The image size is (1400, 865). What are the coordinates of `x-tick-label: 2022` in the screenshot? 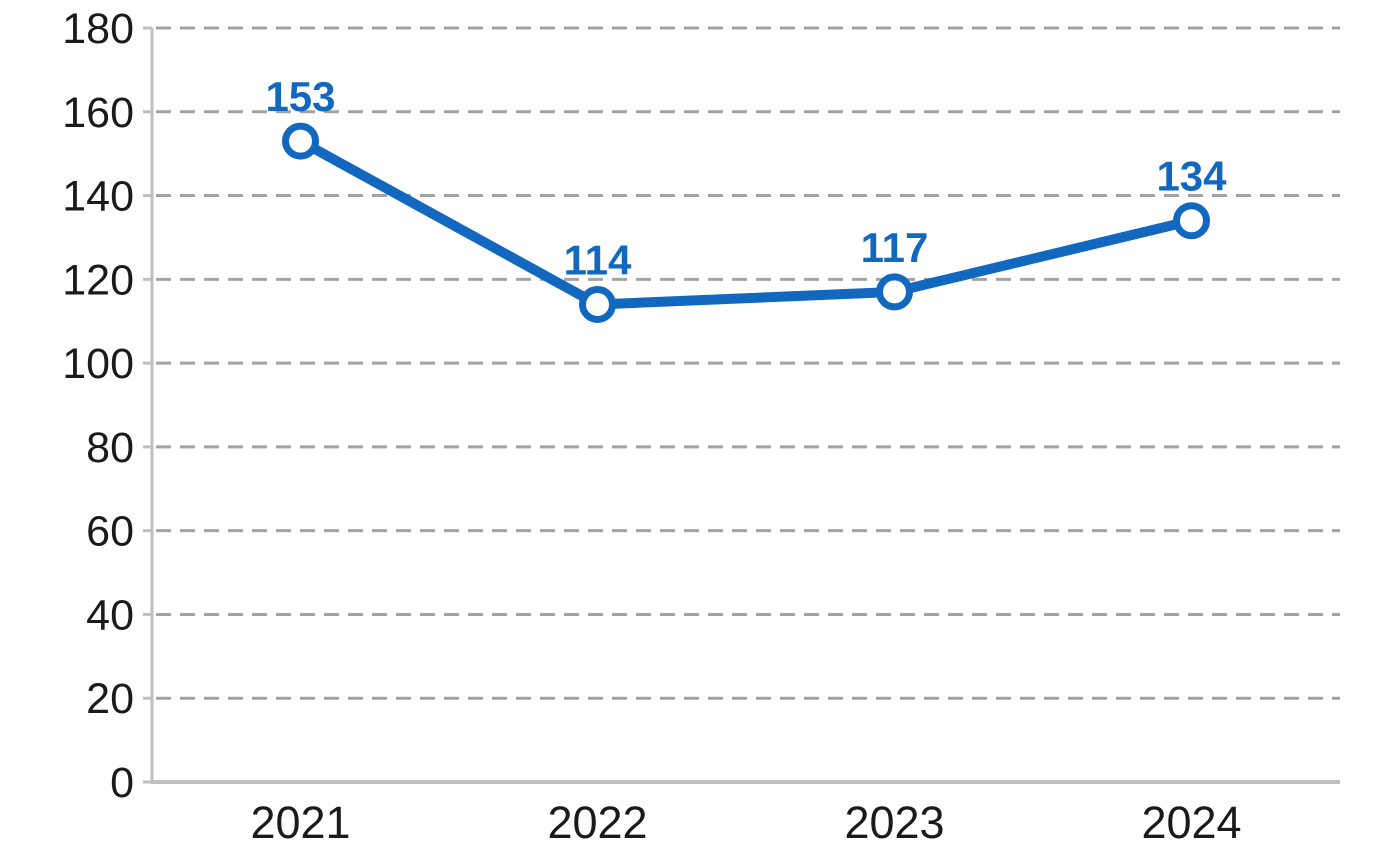 It's located at (597, 822).